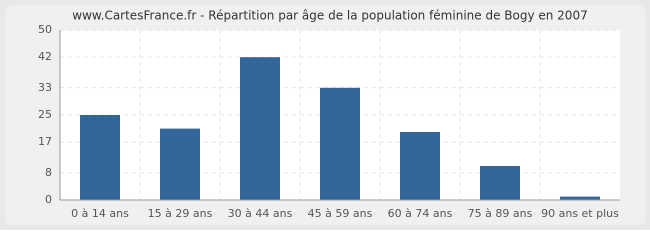  Describe the element at coordinates (45, 87) in the screenshot. I see `y-tick-label: 33` at that location.